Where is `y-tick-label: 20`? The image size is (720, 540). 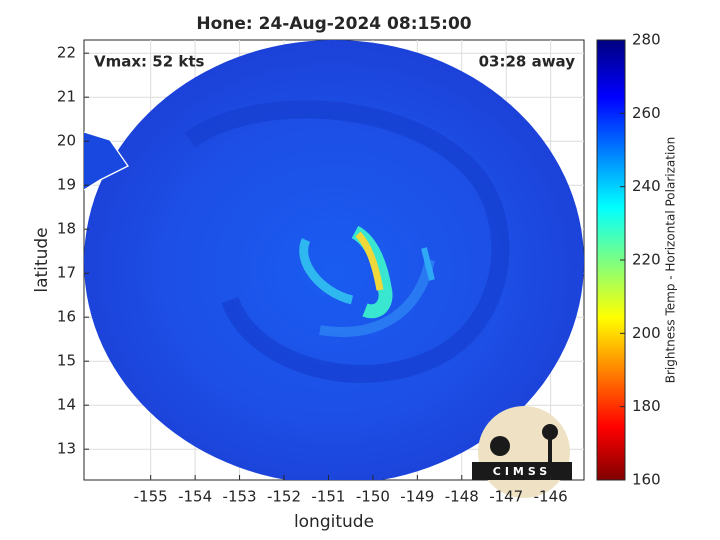
y-tick-label: 20 is located at coordinates (66, 141).